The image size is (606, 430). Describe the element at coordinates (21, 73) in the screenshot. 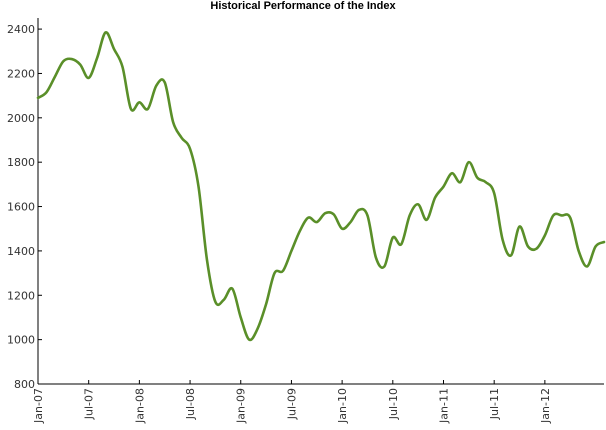

I see `y-tick-label: 2200` at that location.